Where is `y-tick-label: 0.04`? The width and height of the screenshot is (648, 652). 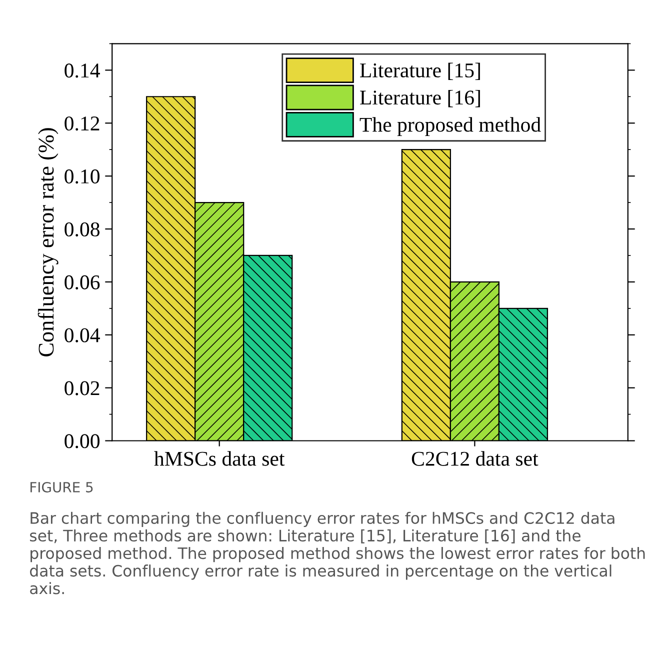
y-tick-label: 0.04 is located at coordinates (82, 335).